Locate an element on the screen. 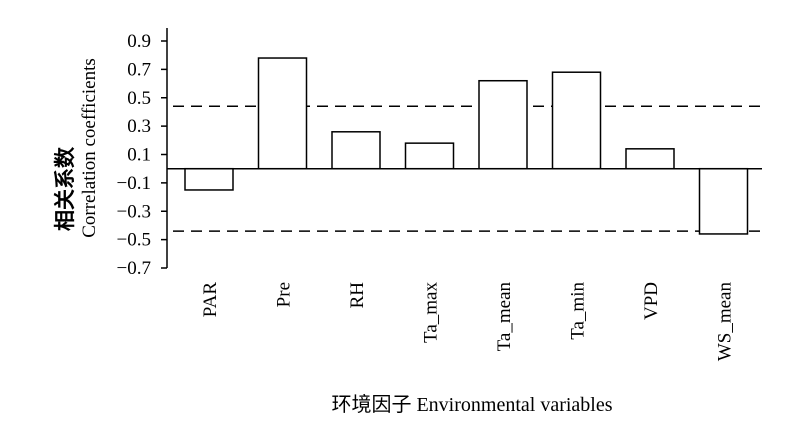 Image resolution: width=800 pixels, height=433 pixels. x-tick-label-Ta_mean: Ta_mean is located at coordinates (504, 317).